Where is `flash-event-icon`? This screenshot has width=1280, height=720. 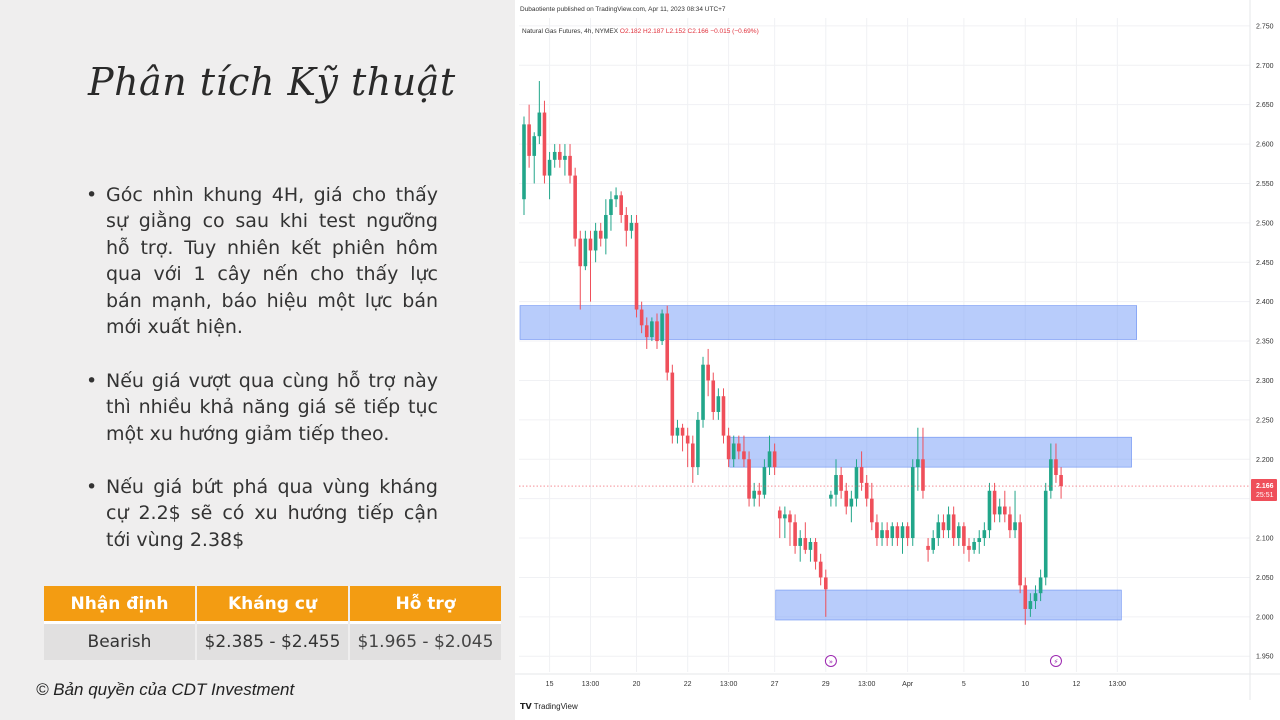 flash-event-icon is located at coordinates (1055, 661).